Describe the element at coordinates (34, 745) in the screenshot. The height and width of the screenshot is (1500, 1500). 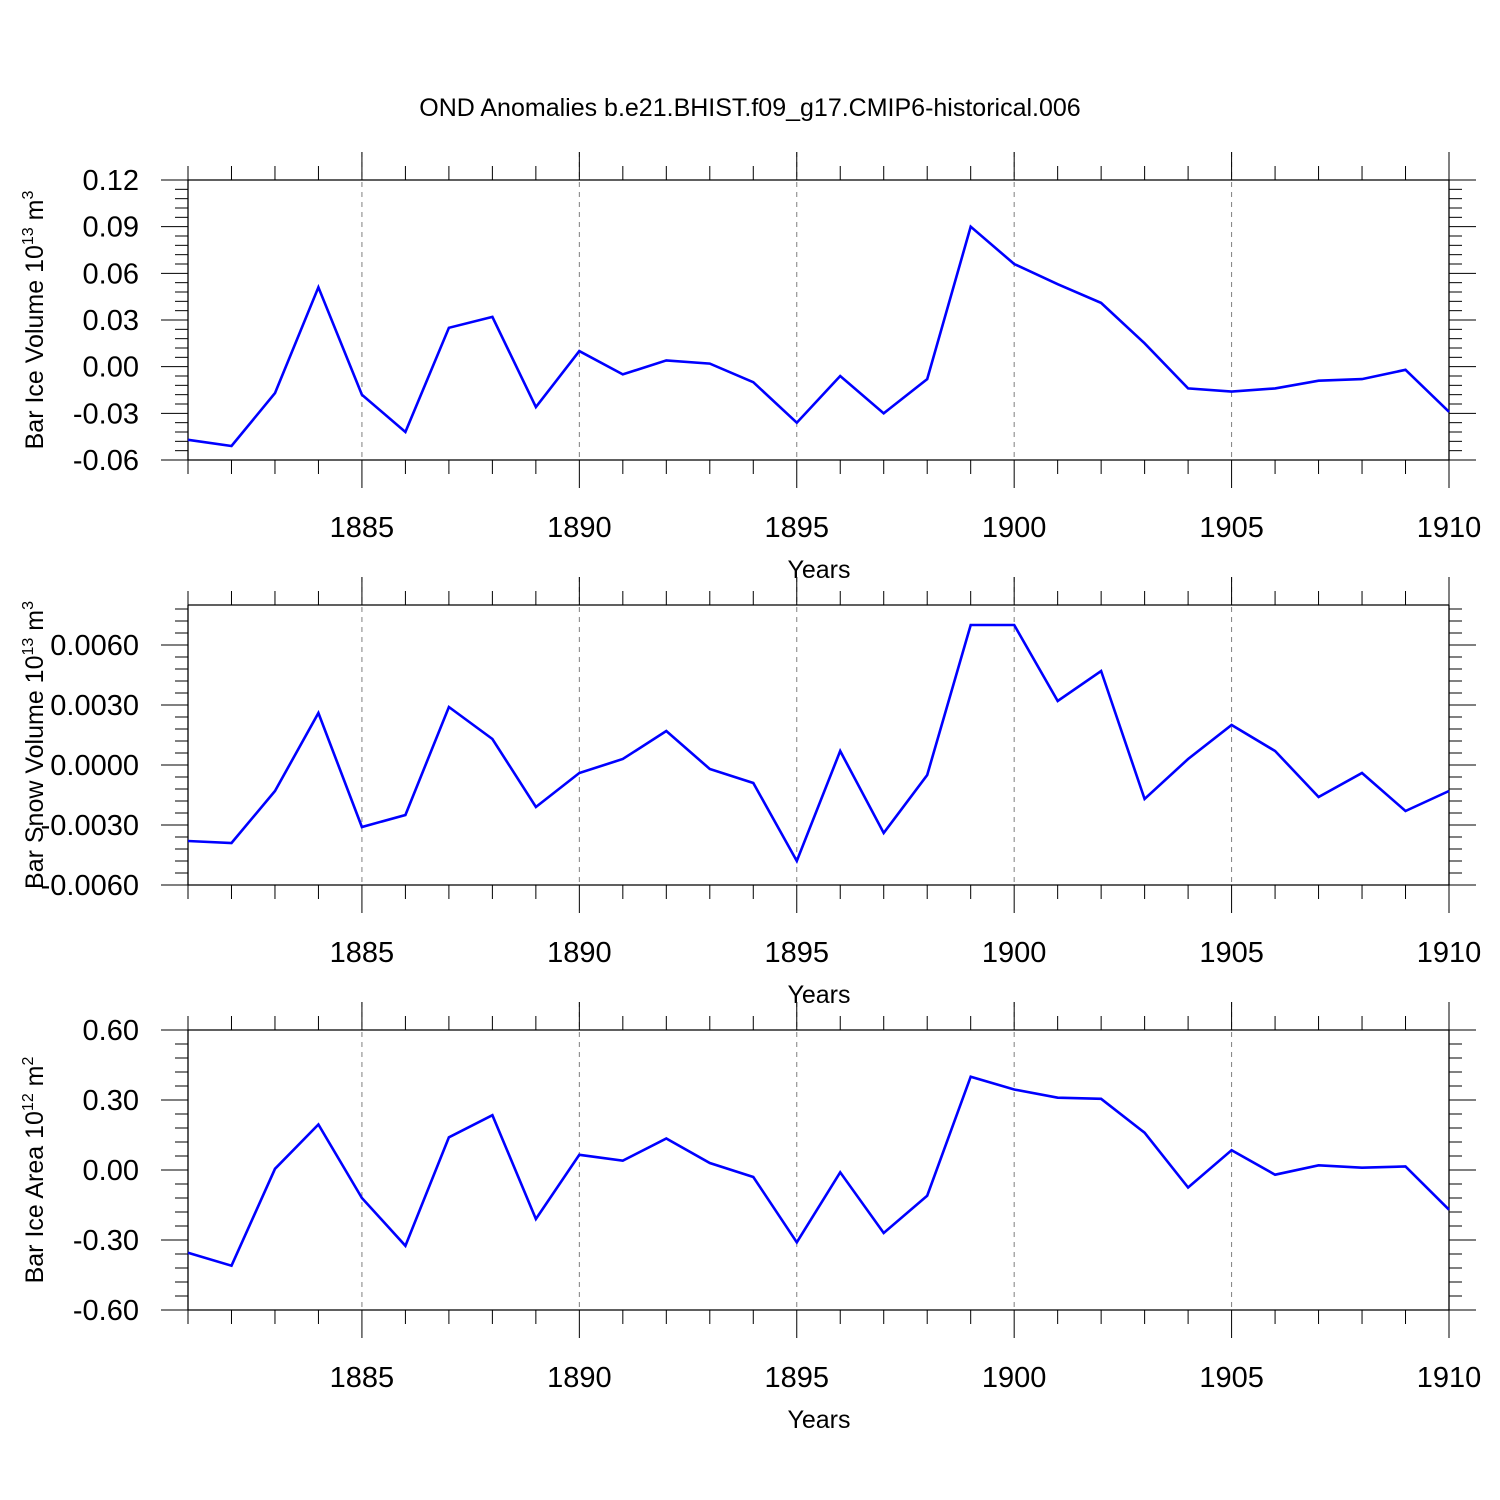
I see `y-axis-title: Bar Snow Volume 1013 m3` at that location.